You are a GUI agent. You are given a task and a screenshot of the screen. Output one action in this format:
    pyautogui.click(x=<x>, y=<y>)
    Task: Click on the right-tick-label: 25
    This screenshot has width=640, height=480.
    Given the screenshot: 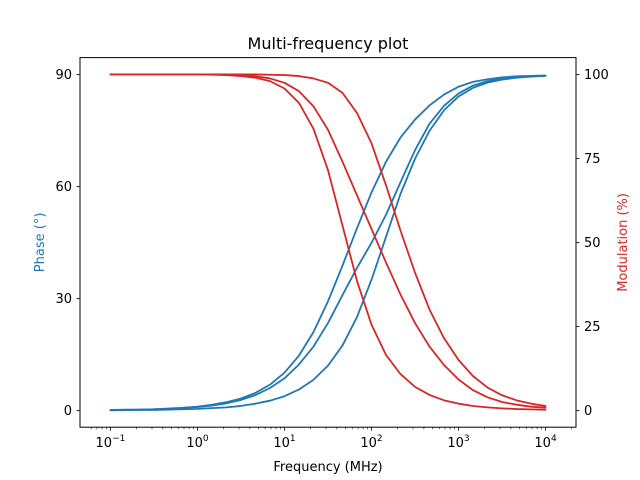 What is the action you would take?
    pyautogui.click(x=592, y=327)
    